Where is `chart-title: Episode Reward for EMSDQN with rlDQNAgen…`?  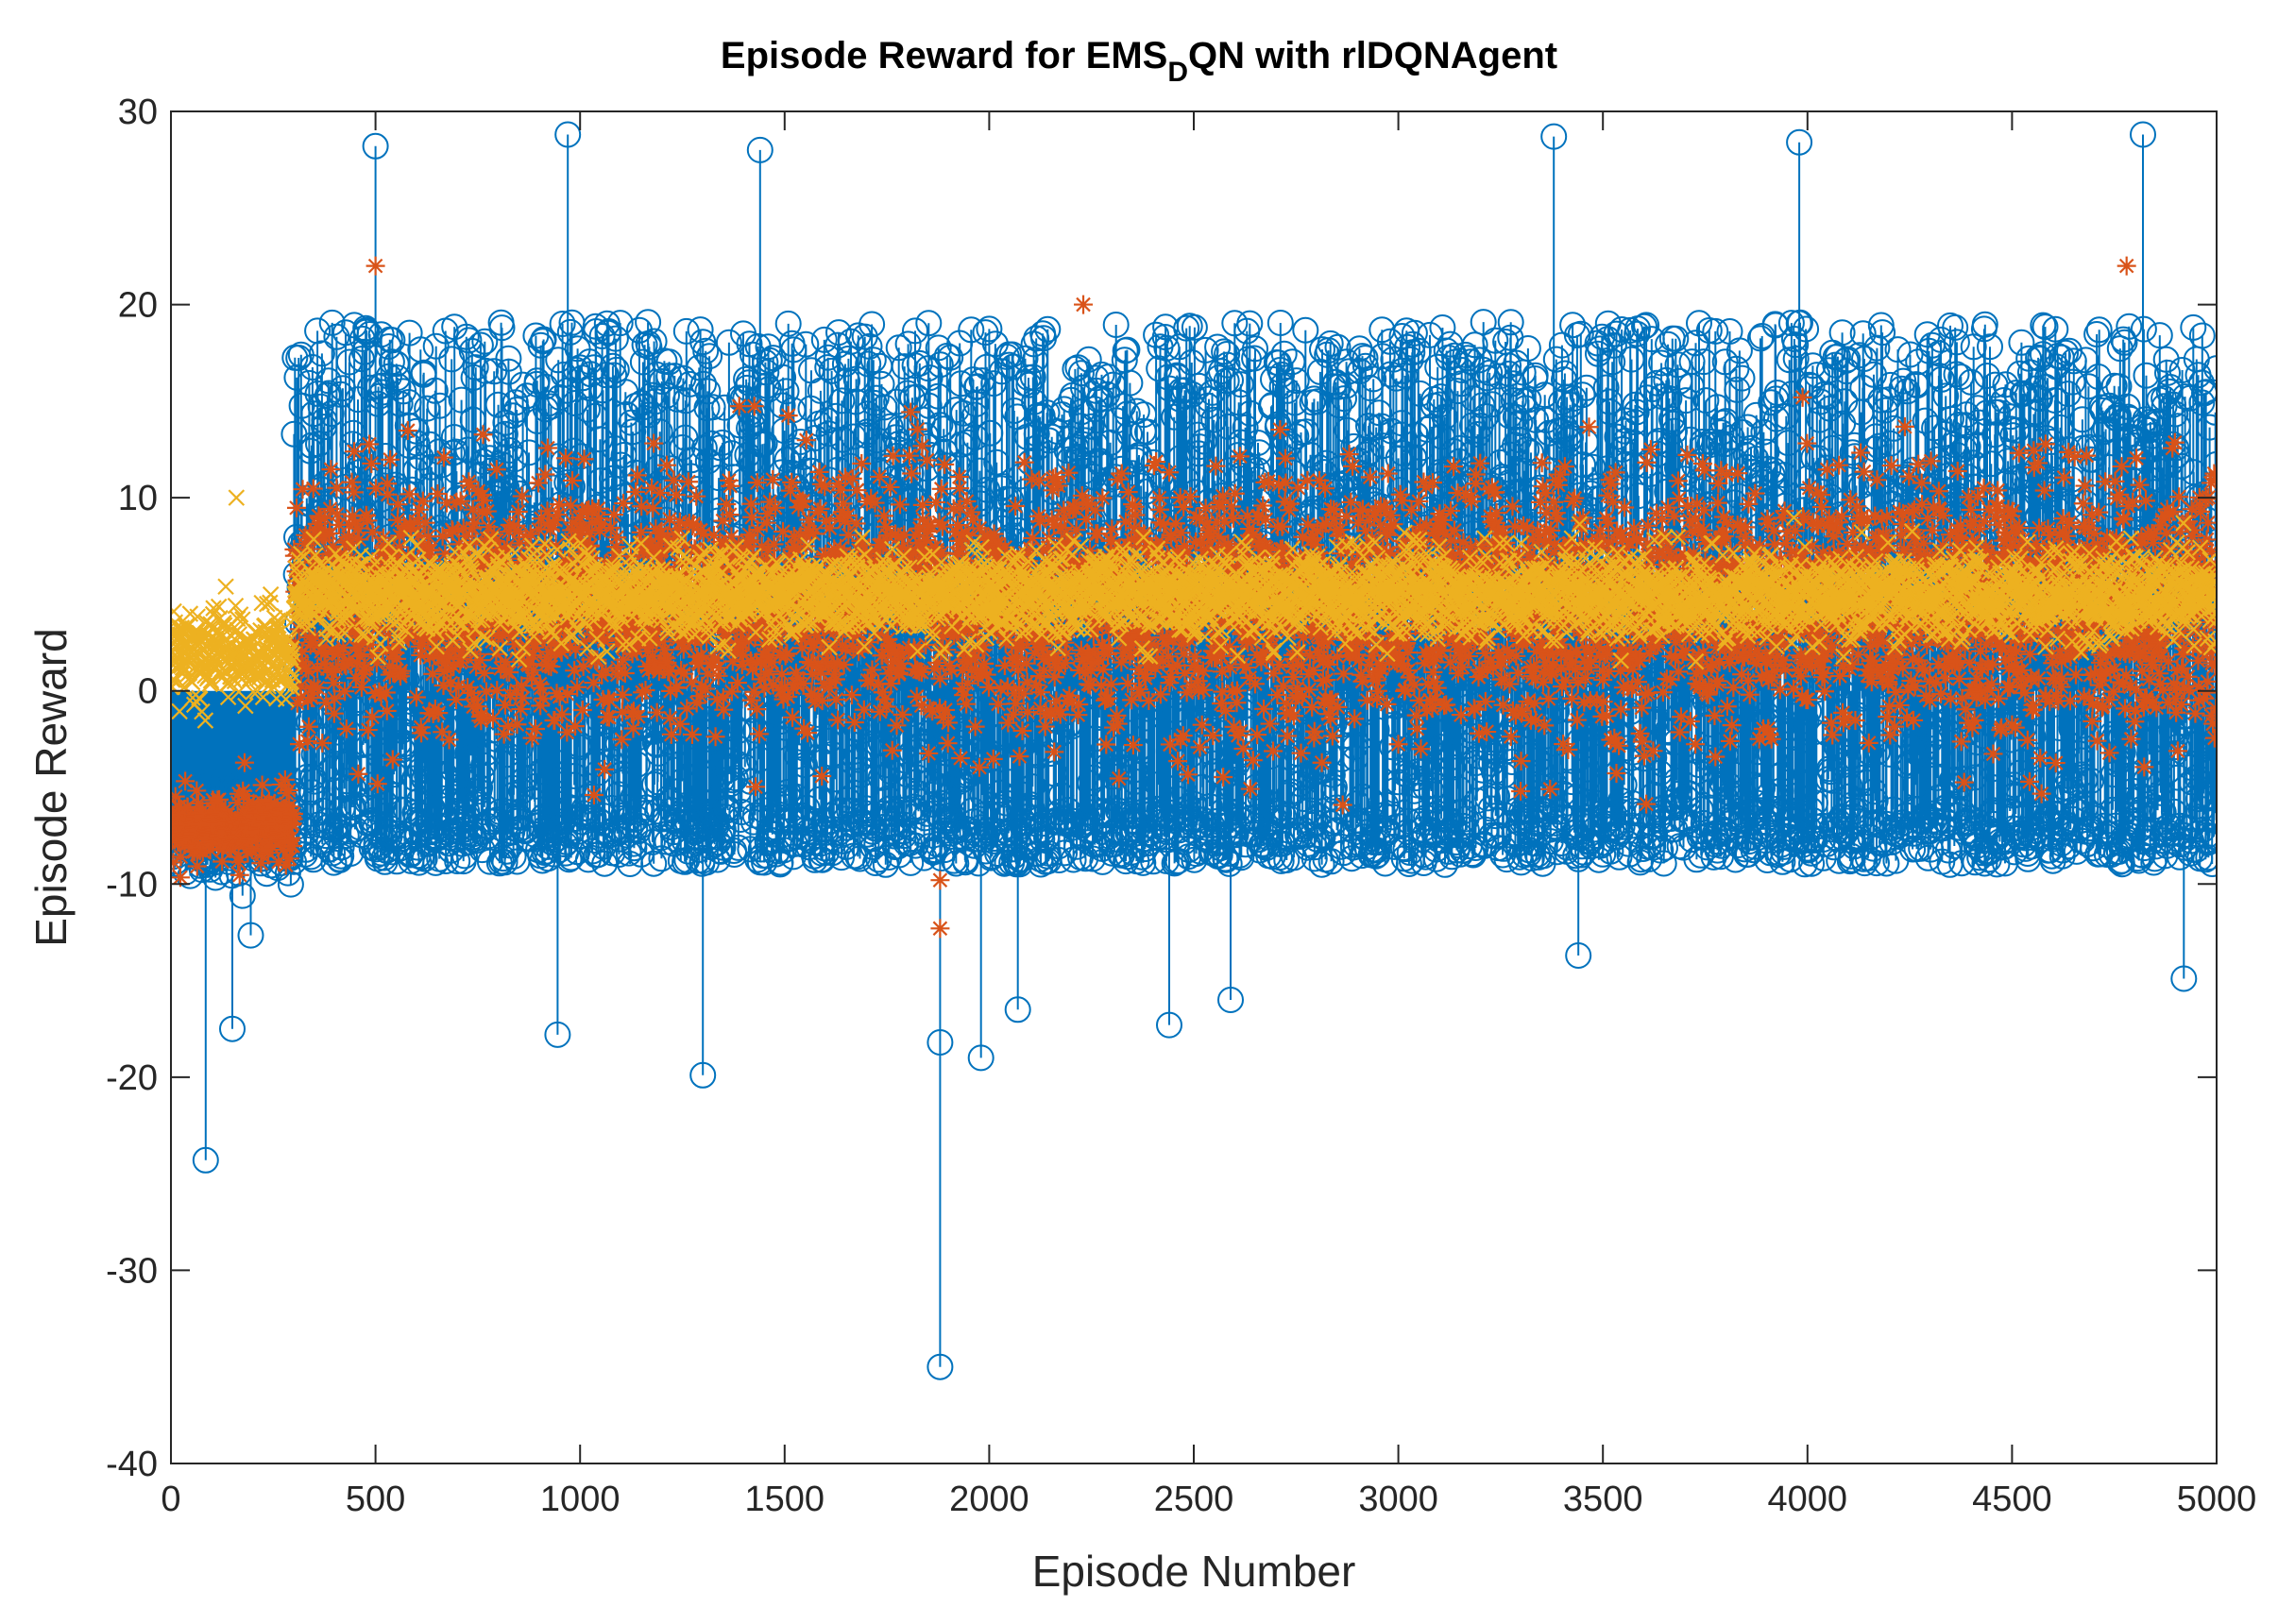
chart-title: Episode Reward for EMSDQN with rlDQNAgen… is located at coordinates (1139, 61).